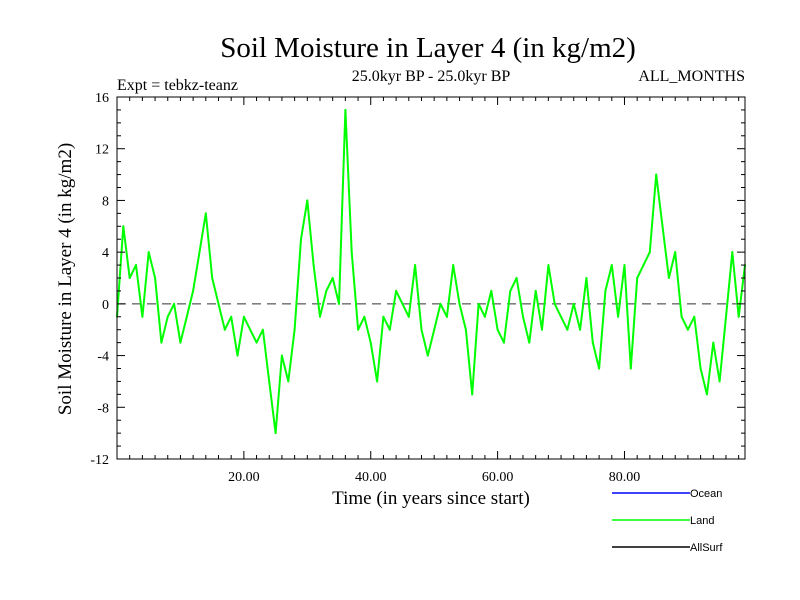 The image size is (800, 600). Describe the element at coordinates (102, 98) in the screenshot. I see `y-tick-label: 16` at that location.